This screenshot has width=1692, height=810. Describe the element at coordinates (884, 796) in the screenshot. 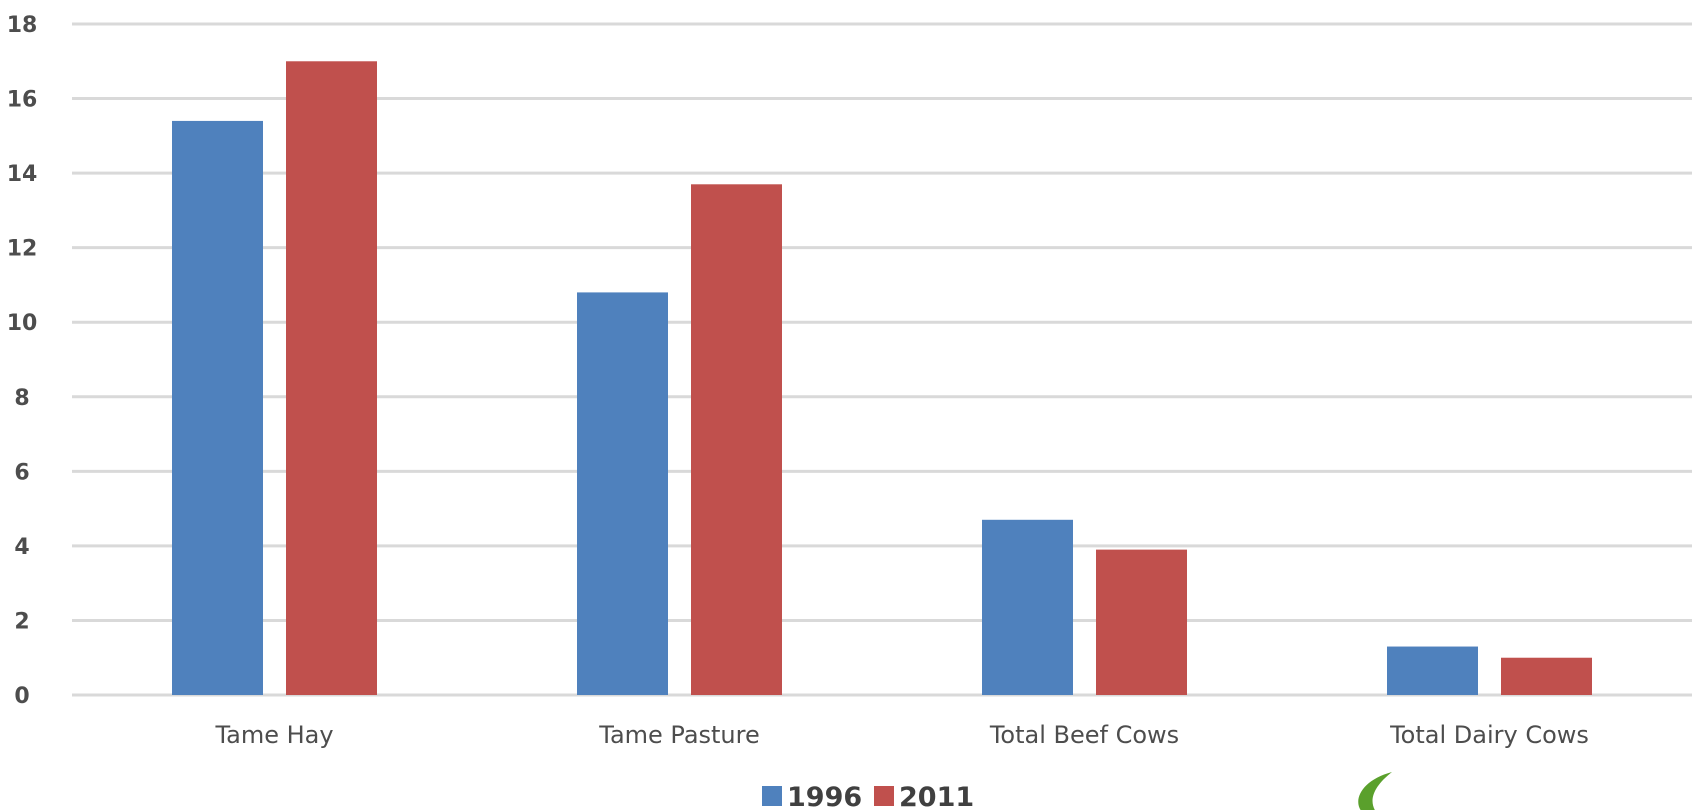

I see `legend-swatch-2011` at that location.